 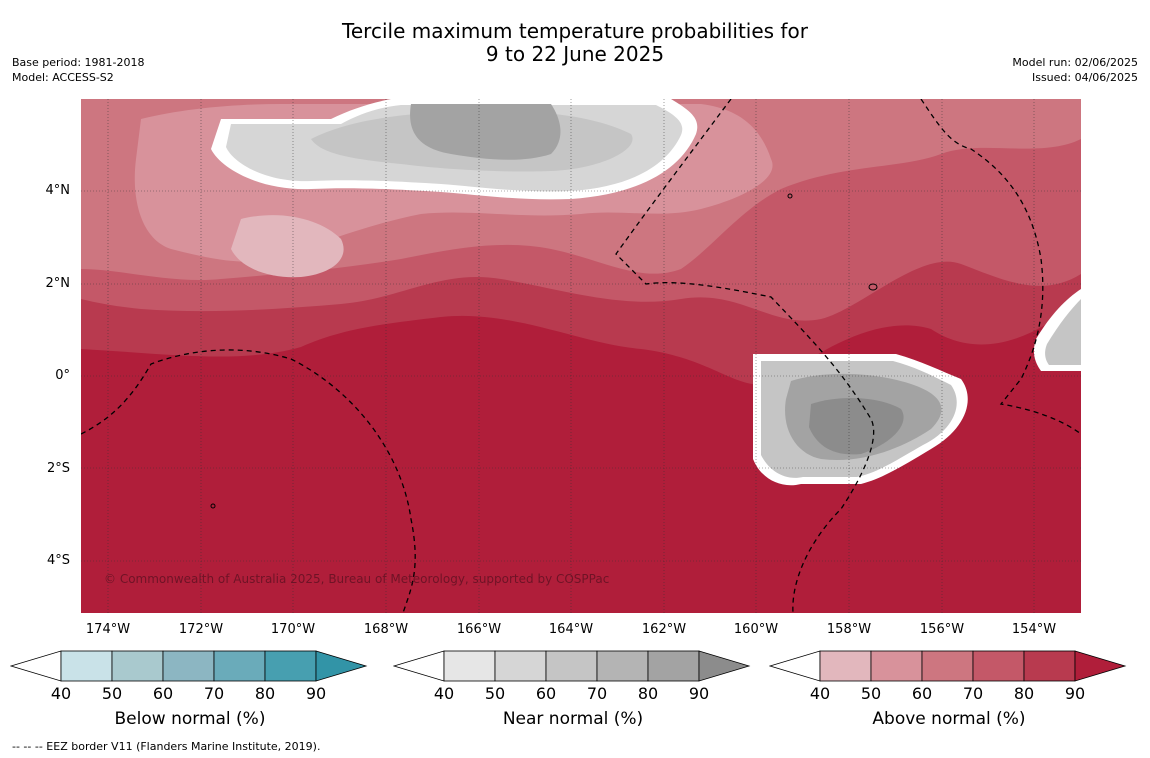 What do you see at coordinates (942, 629) in the screenshot?
I see `lon-label-156w: 156°W` at bounding box center [942, 629].